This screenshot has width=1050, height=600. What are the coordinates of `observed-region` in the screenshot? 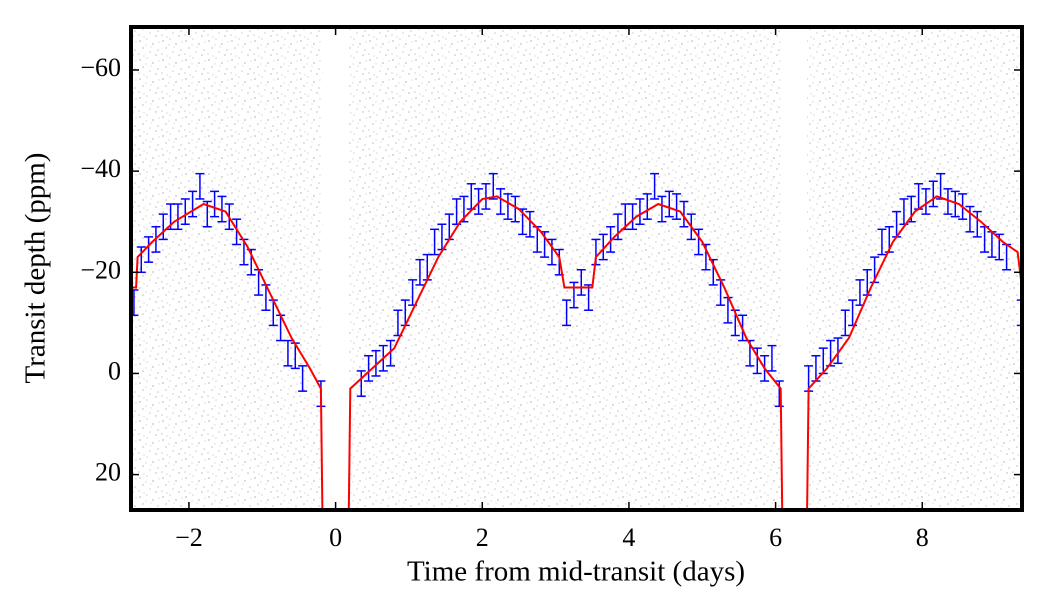 It's located at (227, 268).